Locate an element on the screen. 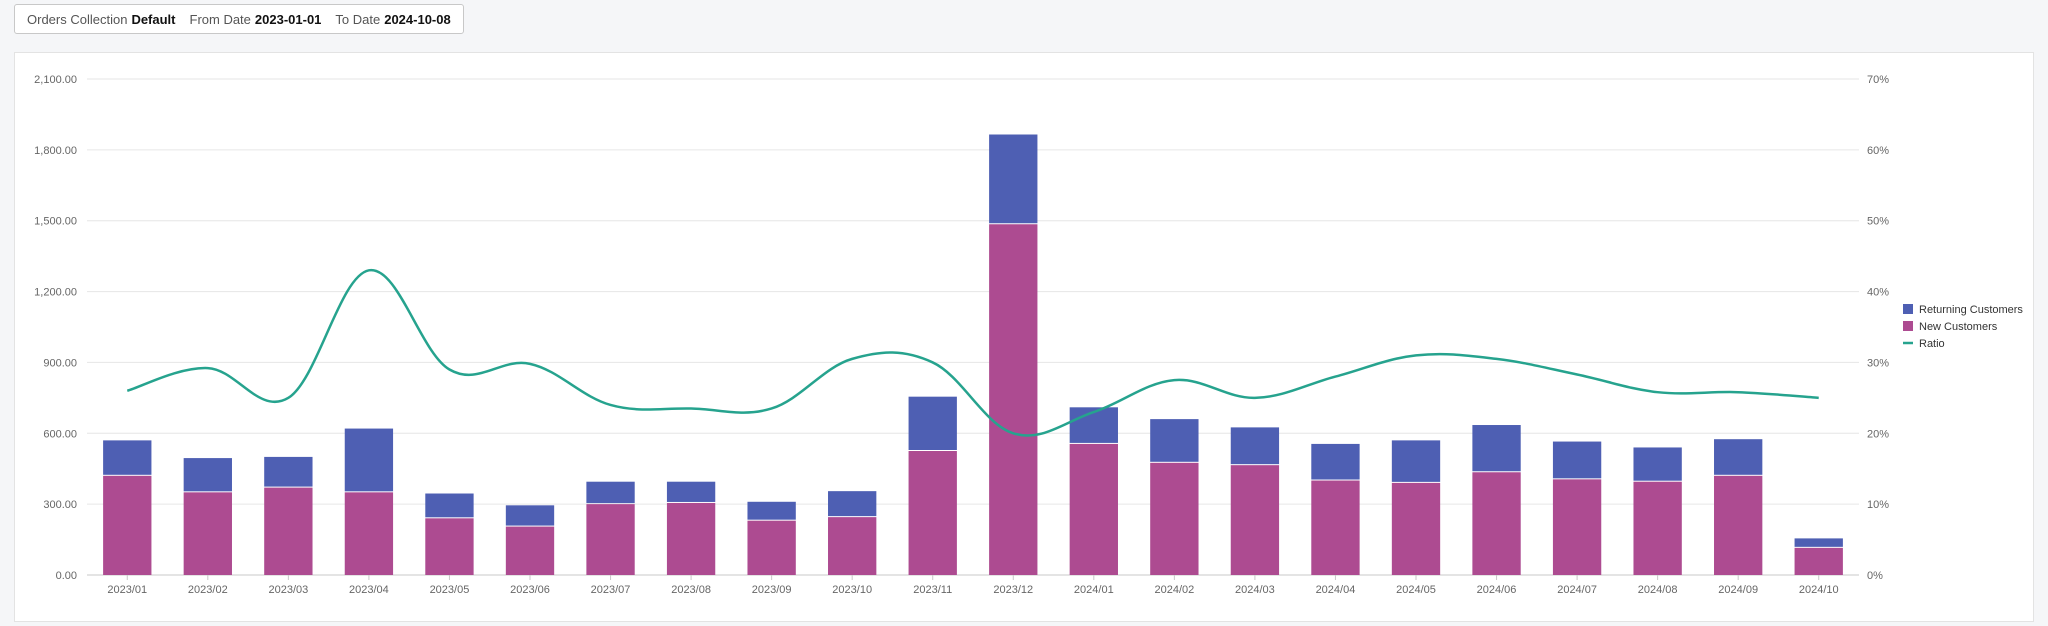 This screenshot has width=2048, height=626. x-tick-label: 2024/05 is located at coordinates (1416, 590).